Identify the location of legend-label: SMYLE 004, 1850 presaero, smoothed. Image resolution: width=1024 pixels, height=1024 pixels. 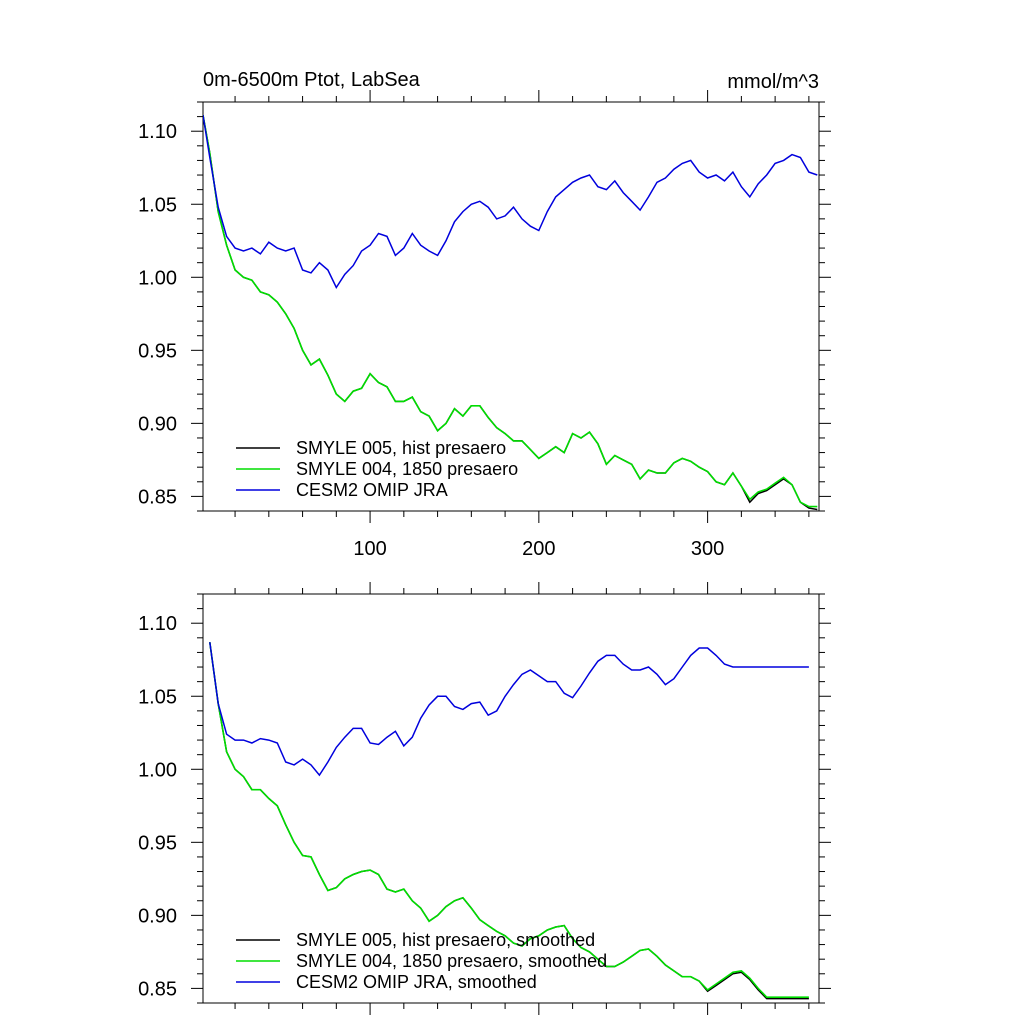
(451, 961).